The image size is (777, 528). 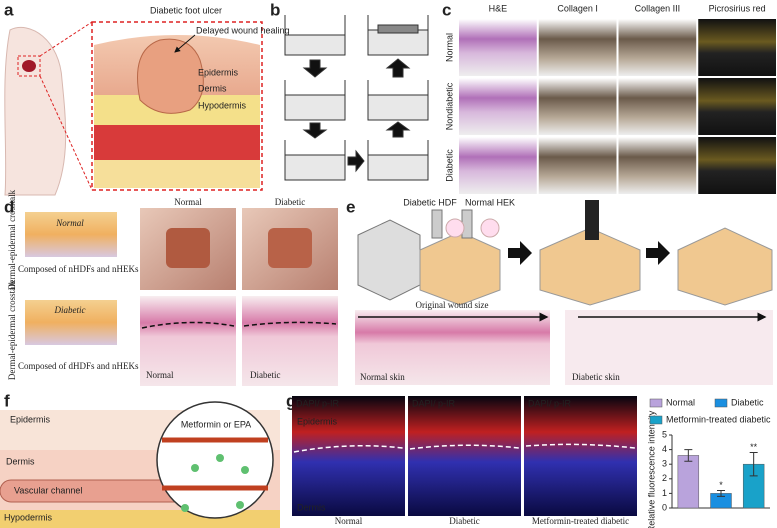 I want to click on axis-label: Dermal-epidermal crosstalk, so click(x=12, y=329).